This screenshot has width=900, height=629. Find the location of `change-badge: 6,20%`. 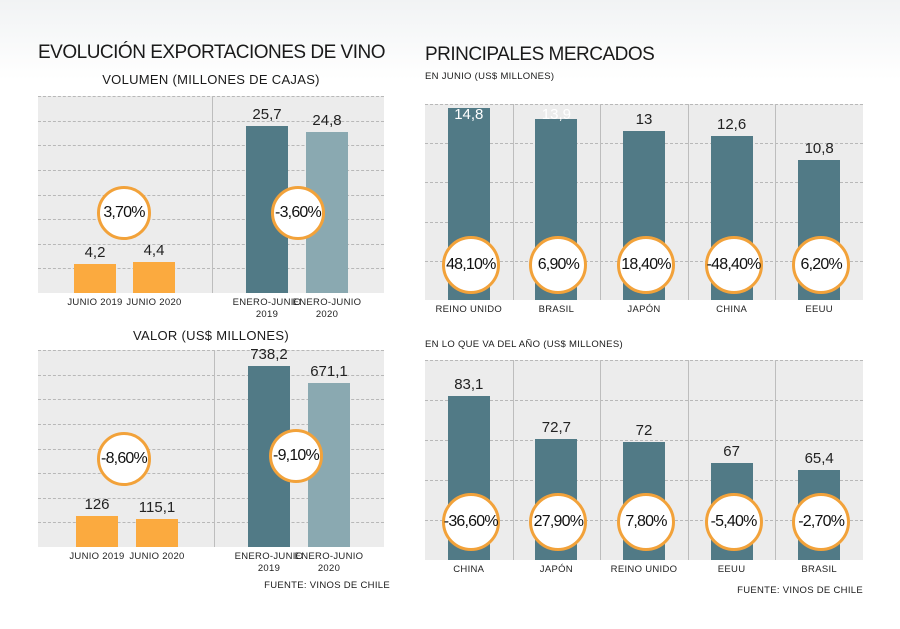

change-badge: 6,20% is located at coordinates (821, 265).